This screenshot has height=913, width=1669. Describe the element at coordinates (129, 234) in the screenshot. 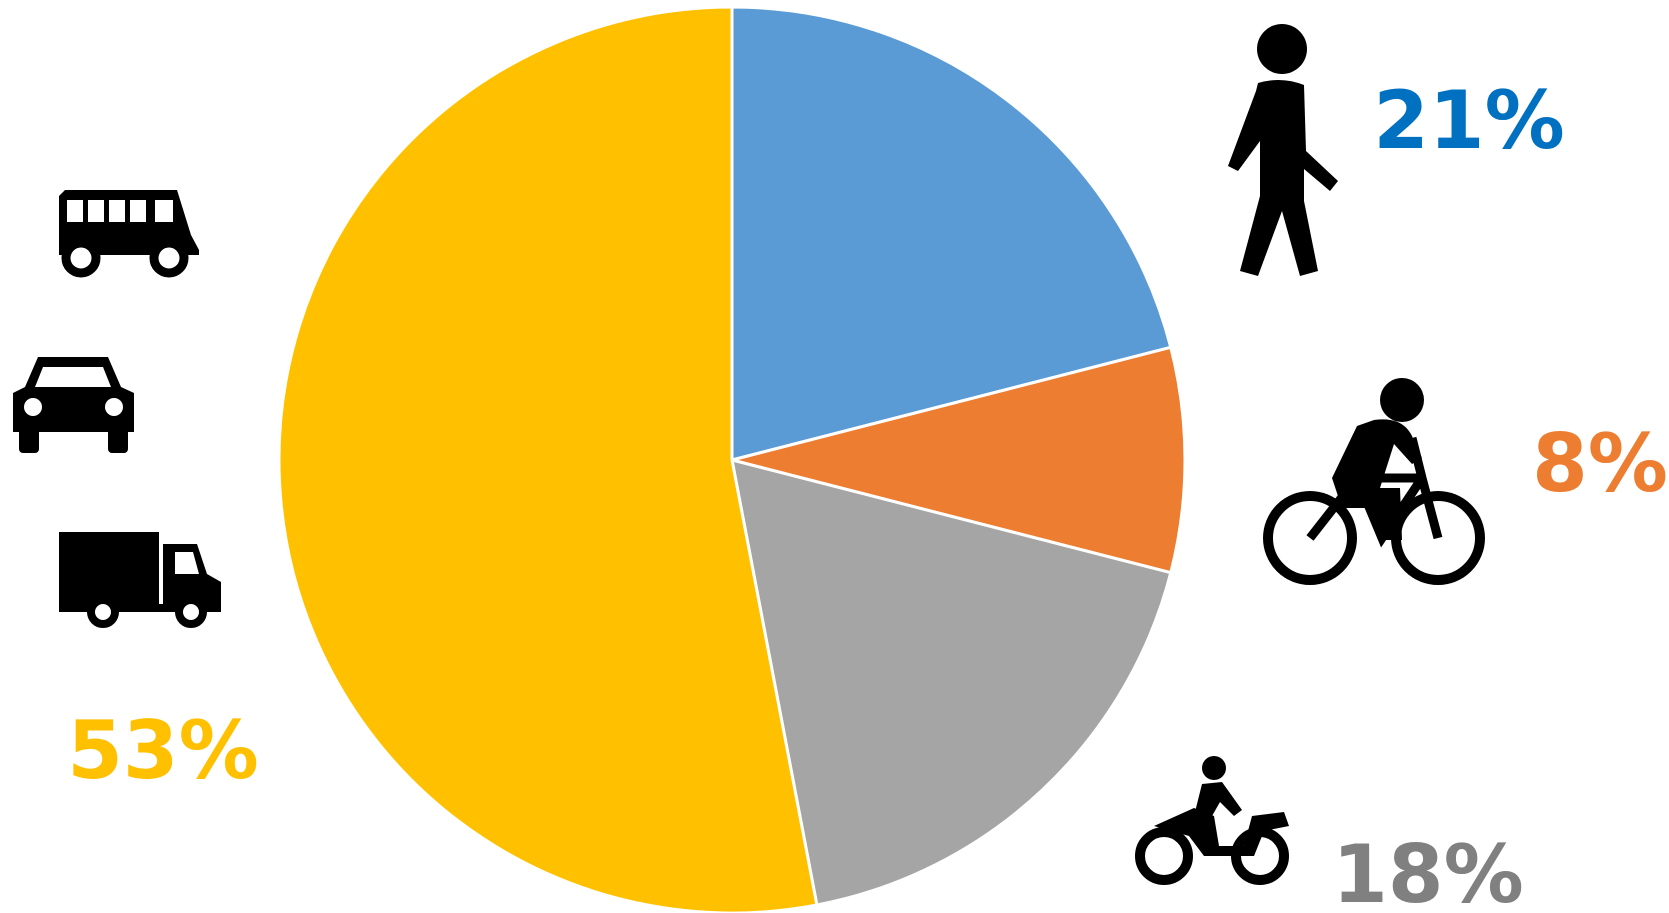

I see `bus-icon` at that location.